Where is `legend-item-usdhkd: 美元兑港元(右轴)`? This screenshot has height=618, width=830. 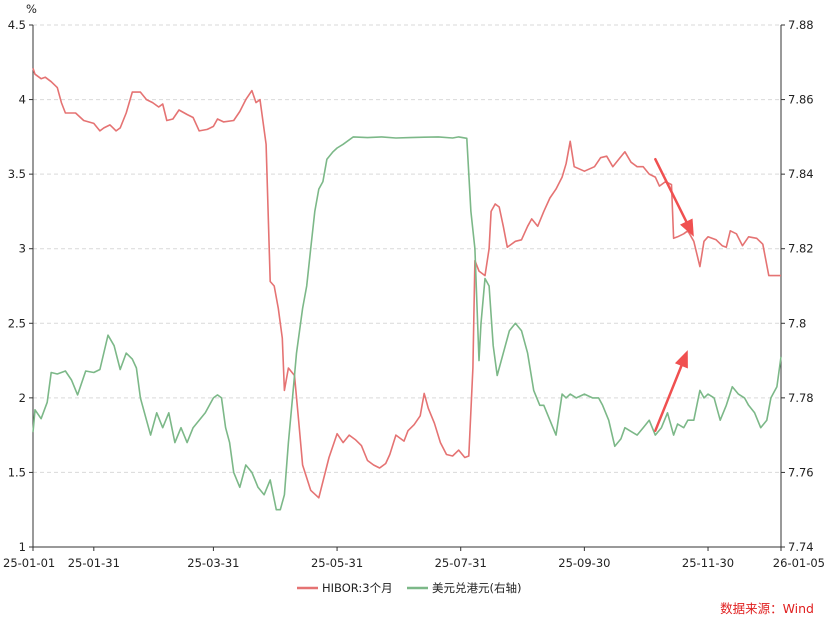 legend-item-usdhkd: 美元兑港元(右轴) is located at coordinates (464, 588).